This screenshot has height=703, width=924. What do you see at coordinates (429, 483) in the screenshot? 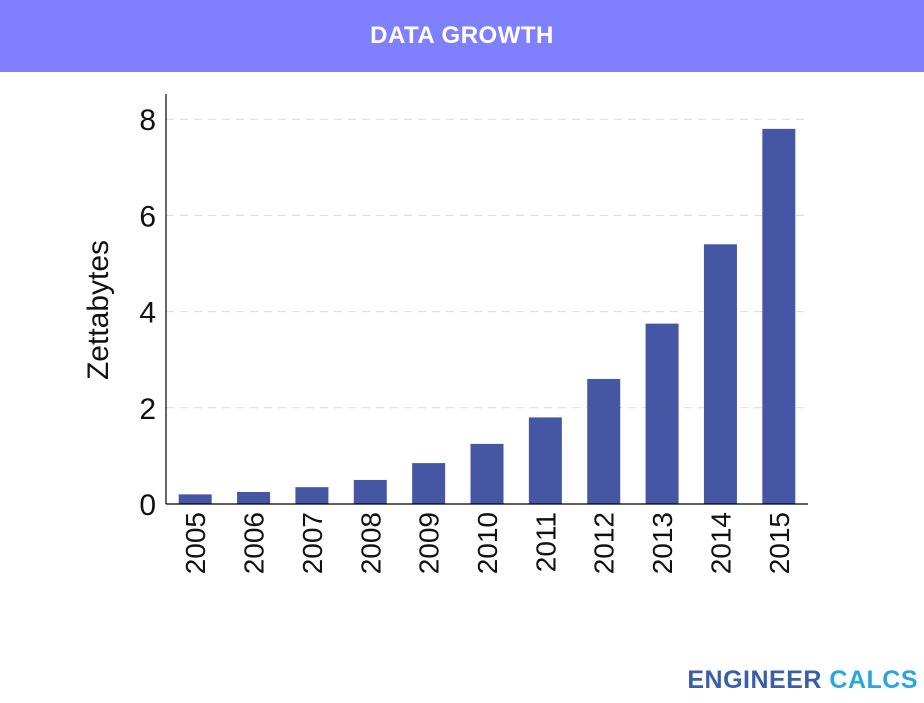
I see `bar-2009` at bounding box center [429, 483].